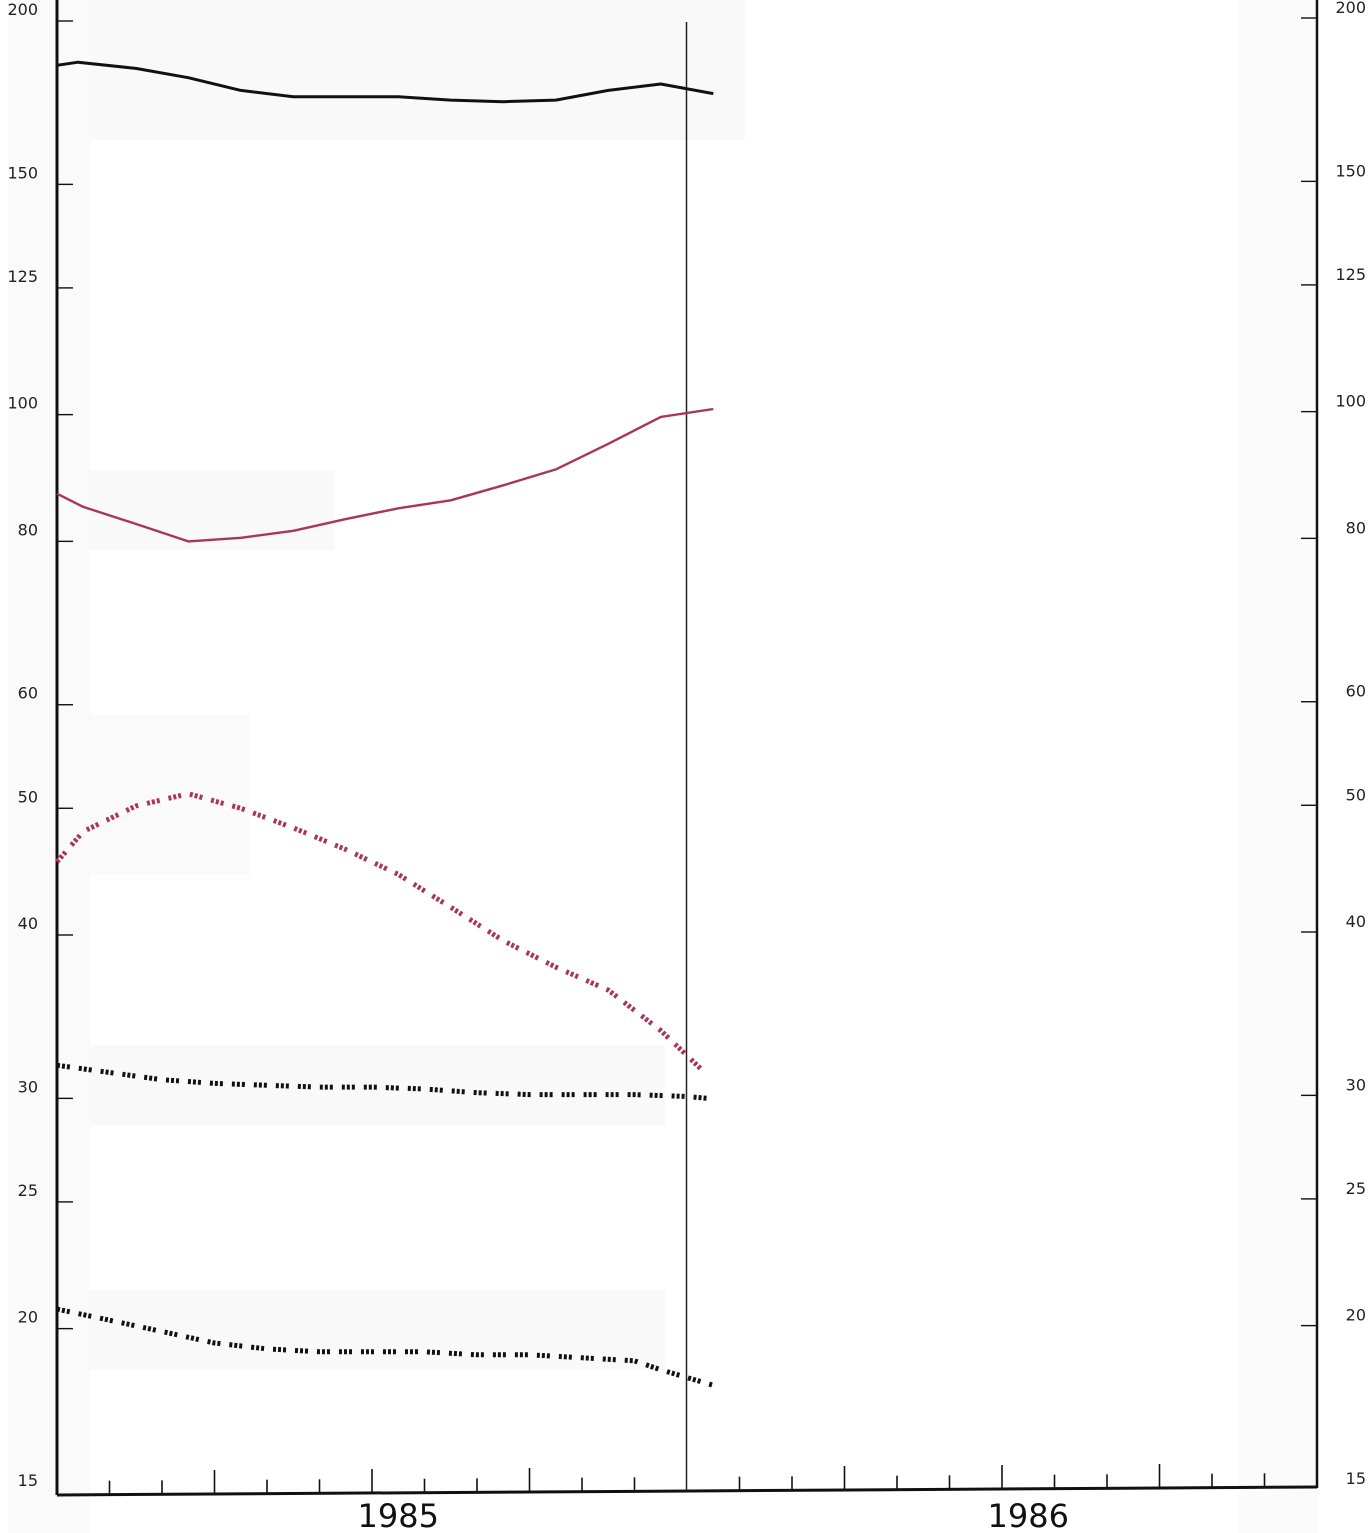  What do you see at coordinates (1356, 1084) in the screenshot?
I see `y-tick-label-right: 30` at bounding box center [1356, 1084].